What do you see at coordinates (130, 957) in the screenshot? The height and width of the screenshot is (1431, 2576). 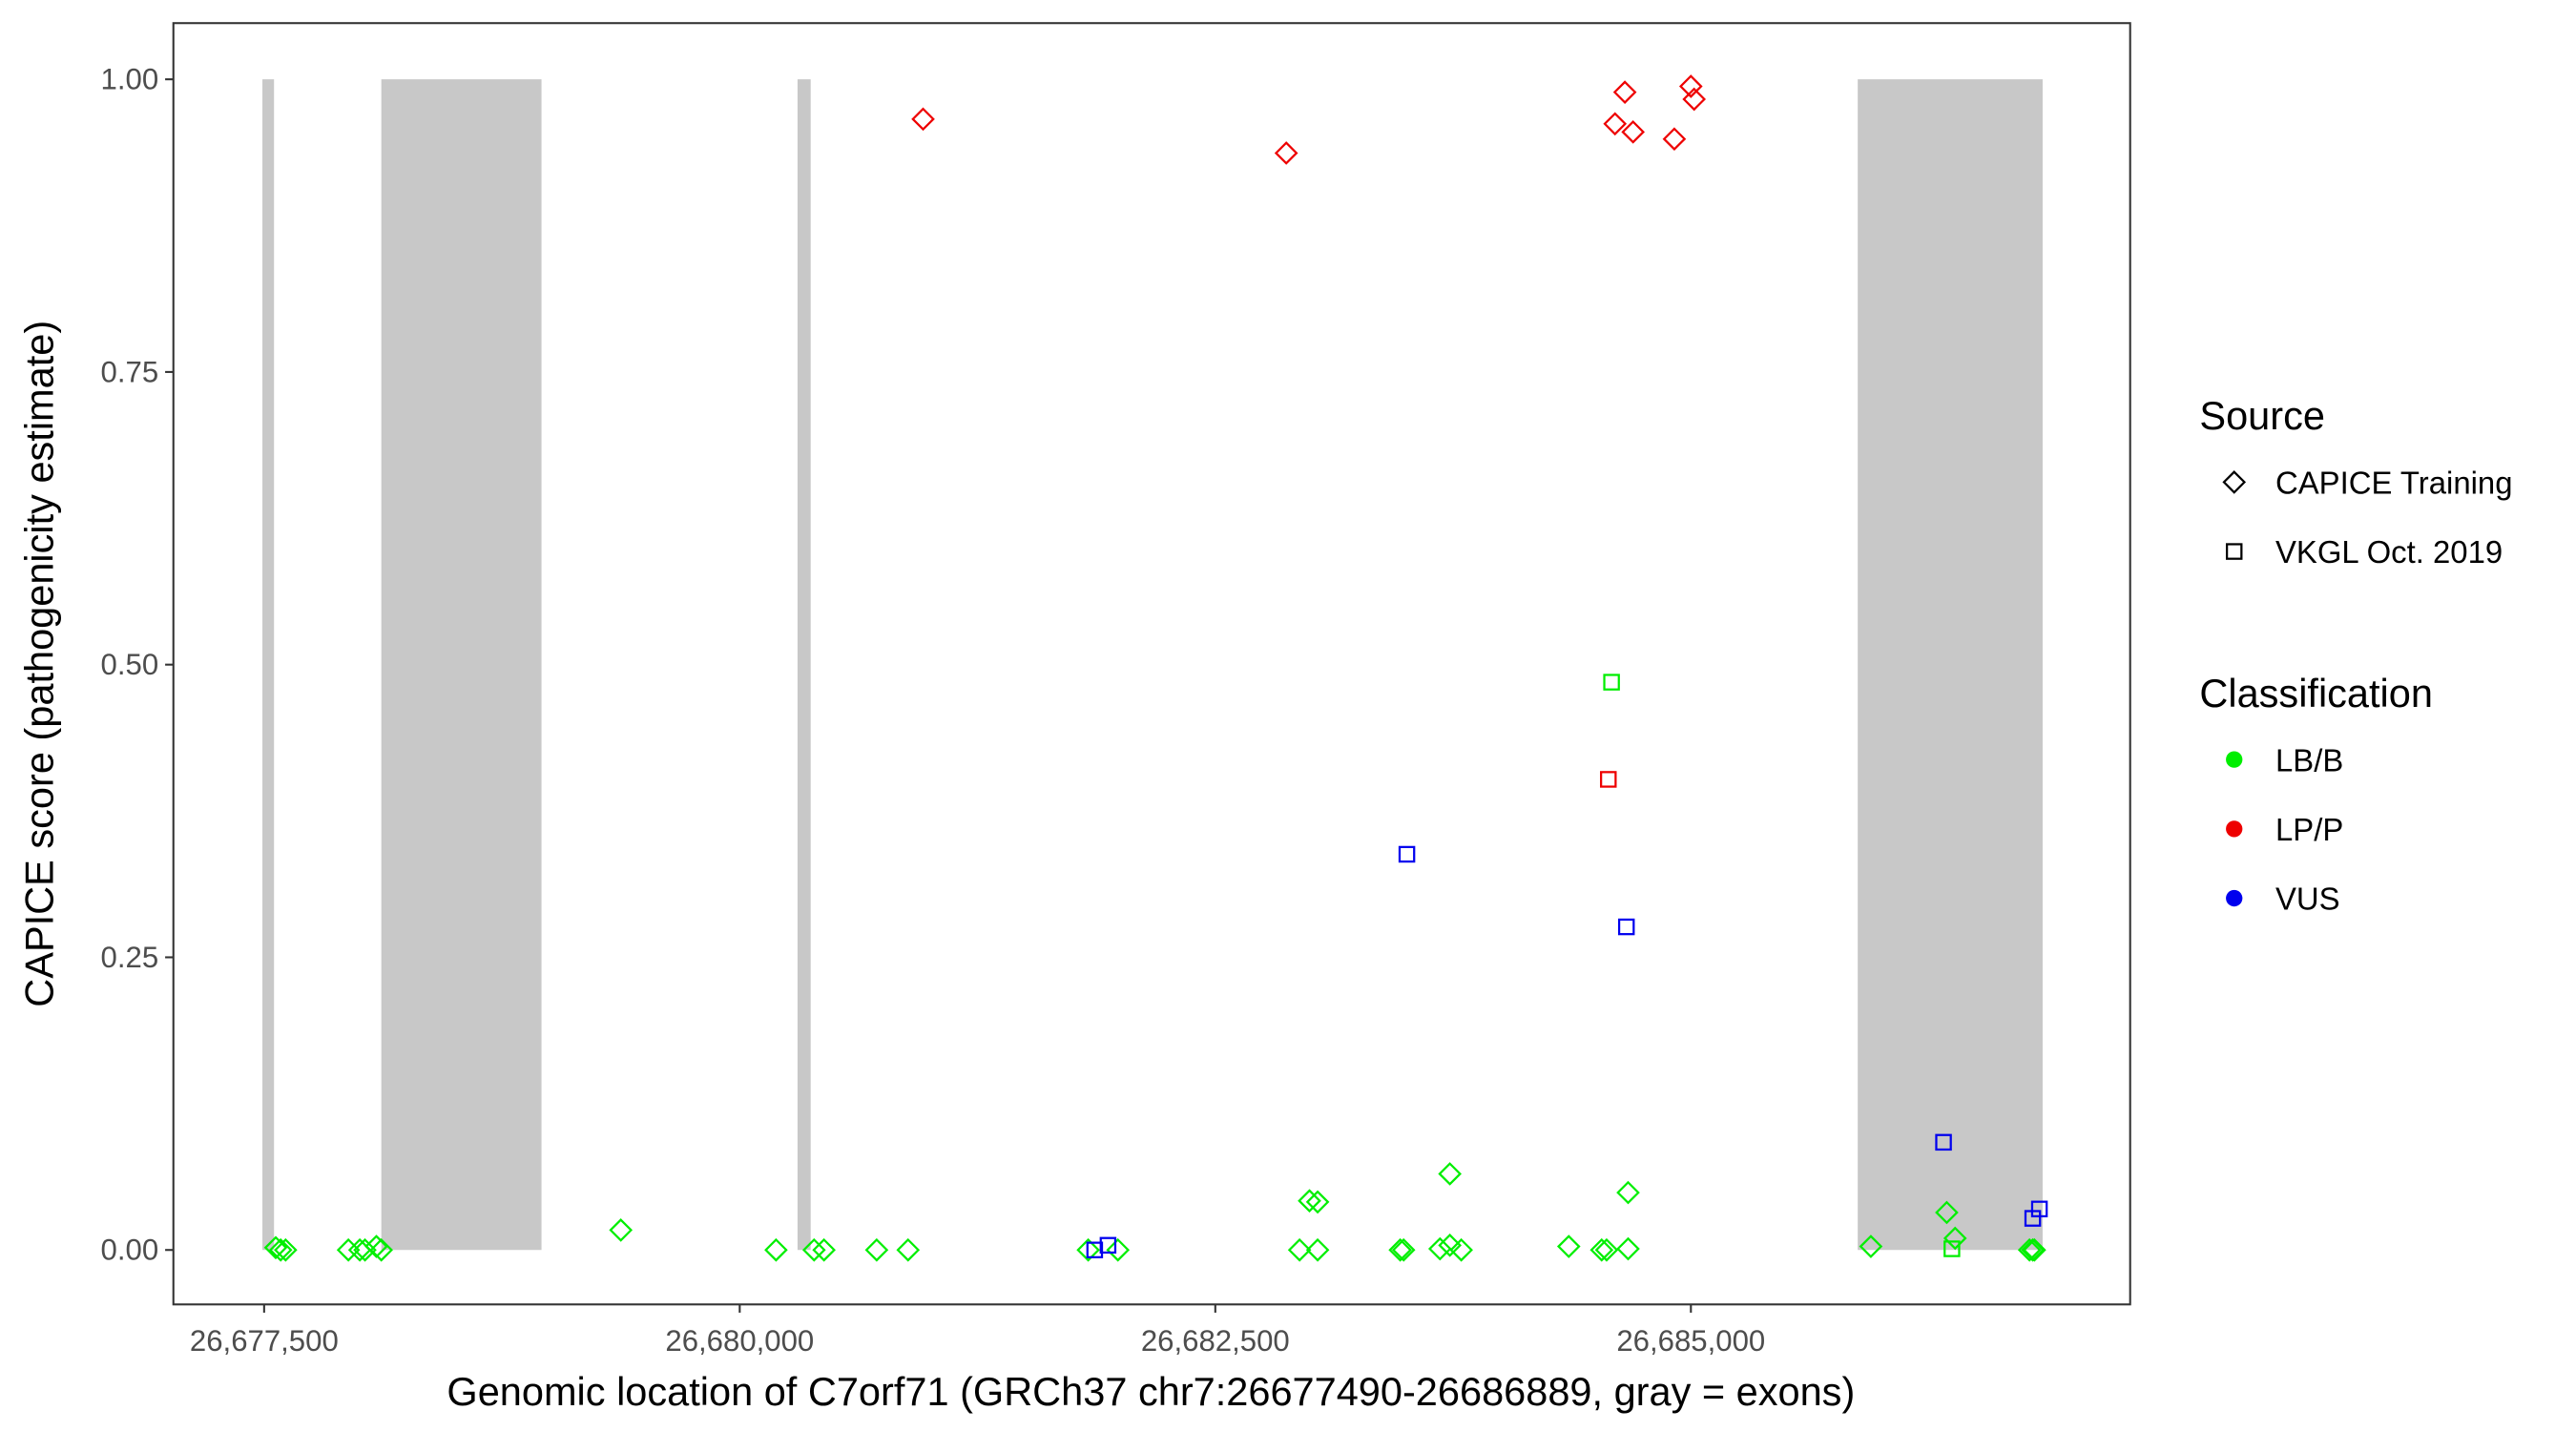 I see `y-tick-label: 0.25` at bounding box center [130, 957].